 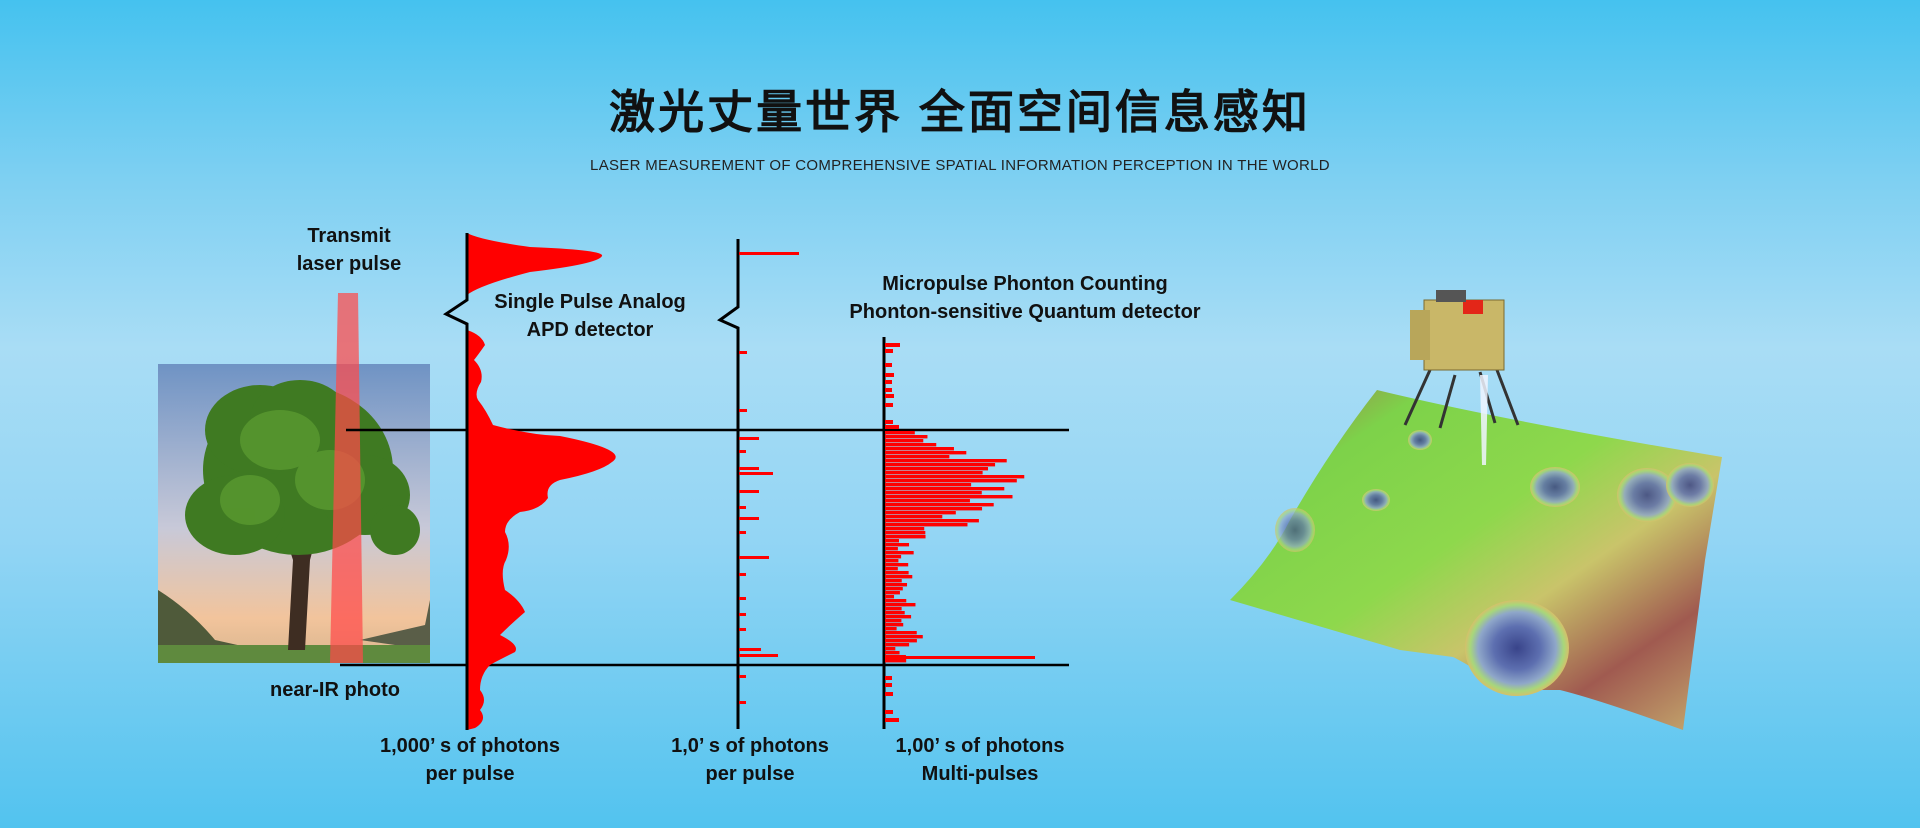 What do you see at coordinates (750, 760) in the screenshot?
I see `axis-label-single-photon: 1,0’ s of photons per pulse` at bounding box center [750, 760].